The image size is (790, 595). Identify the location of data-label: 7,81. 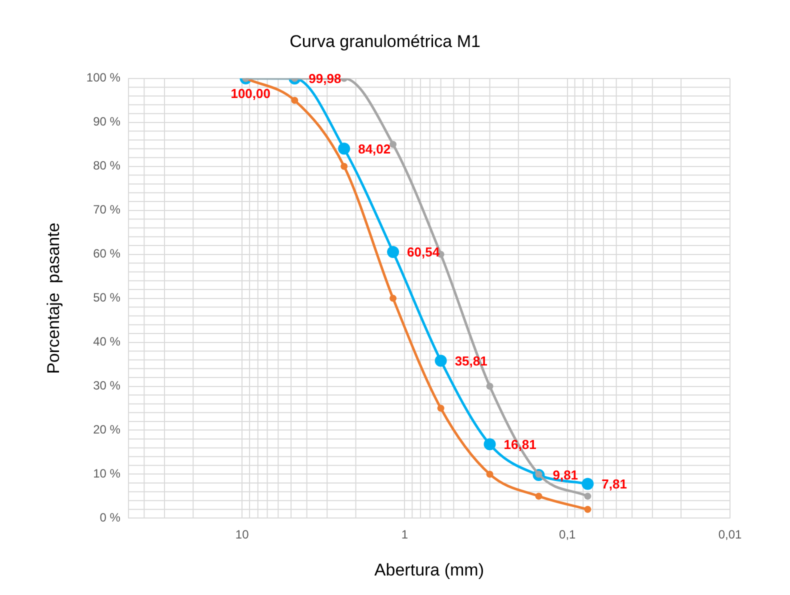
(614, 484).